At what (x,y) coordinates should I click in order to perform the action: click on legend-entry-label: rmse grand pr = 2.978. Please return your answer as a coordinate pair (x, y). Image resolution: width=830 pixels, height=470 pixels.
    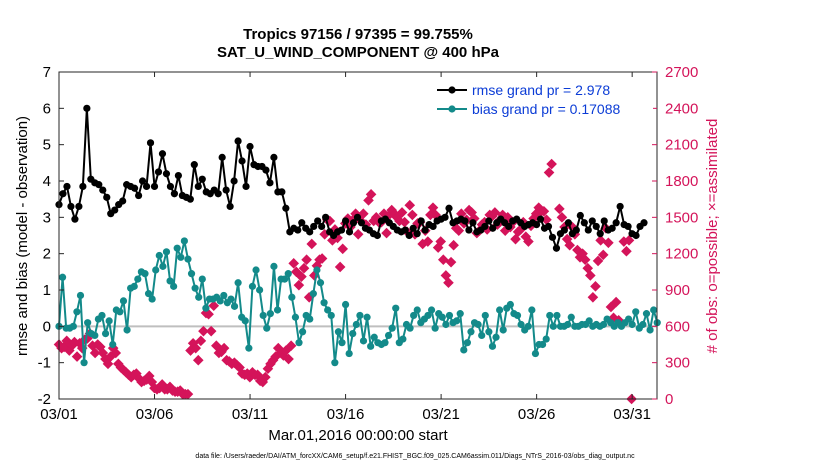
    Looking at the image, I should click on (541, 90).